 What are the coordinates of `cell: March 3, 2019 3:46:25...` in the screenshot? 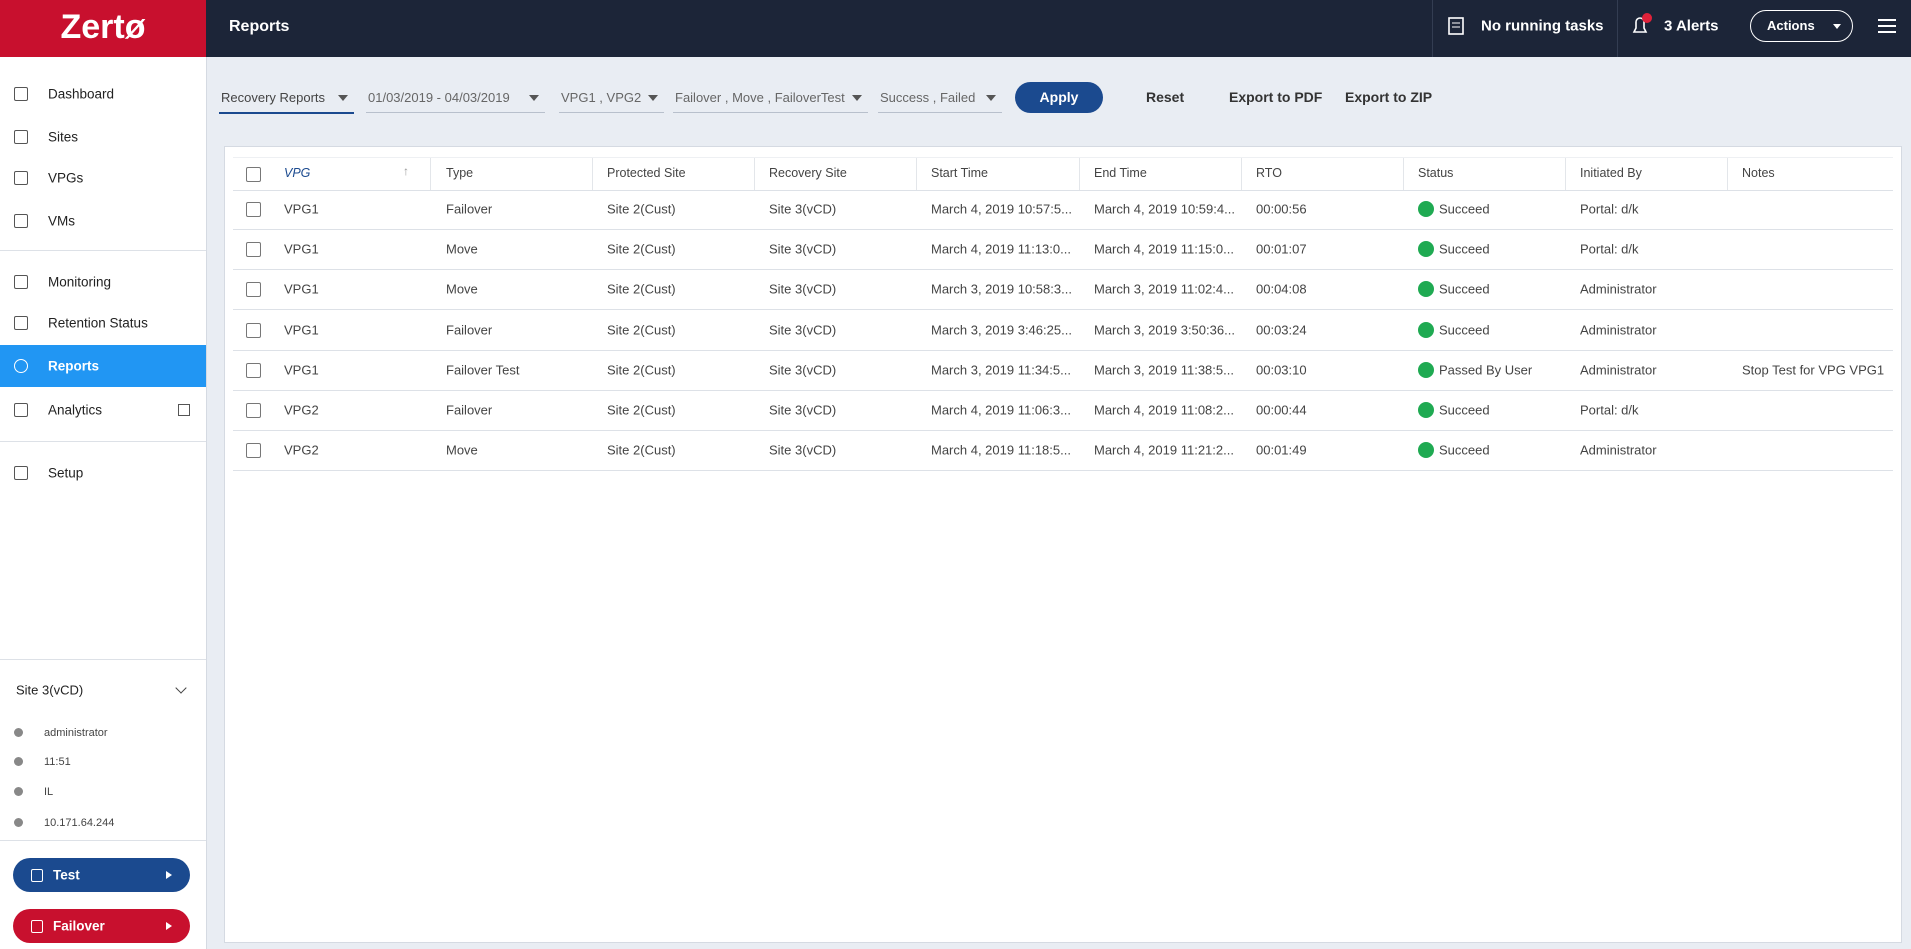 It's located at (1001, 330).